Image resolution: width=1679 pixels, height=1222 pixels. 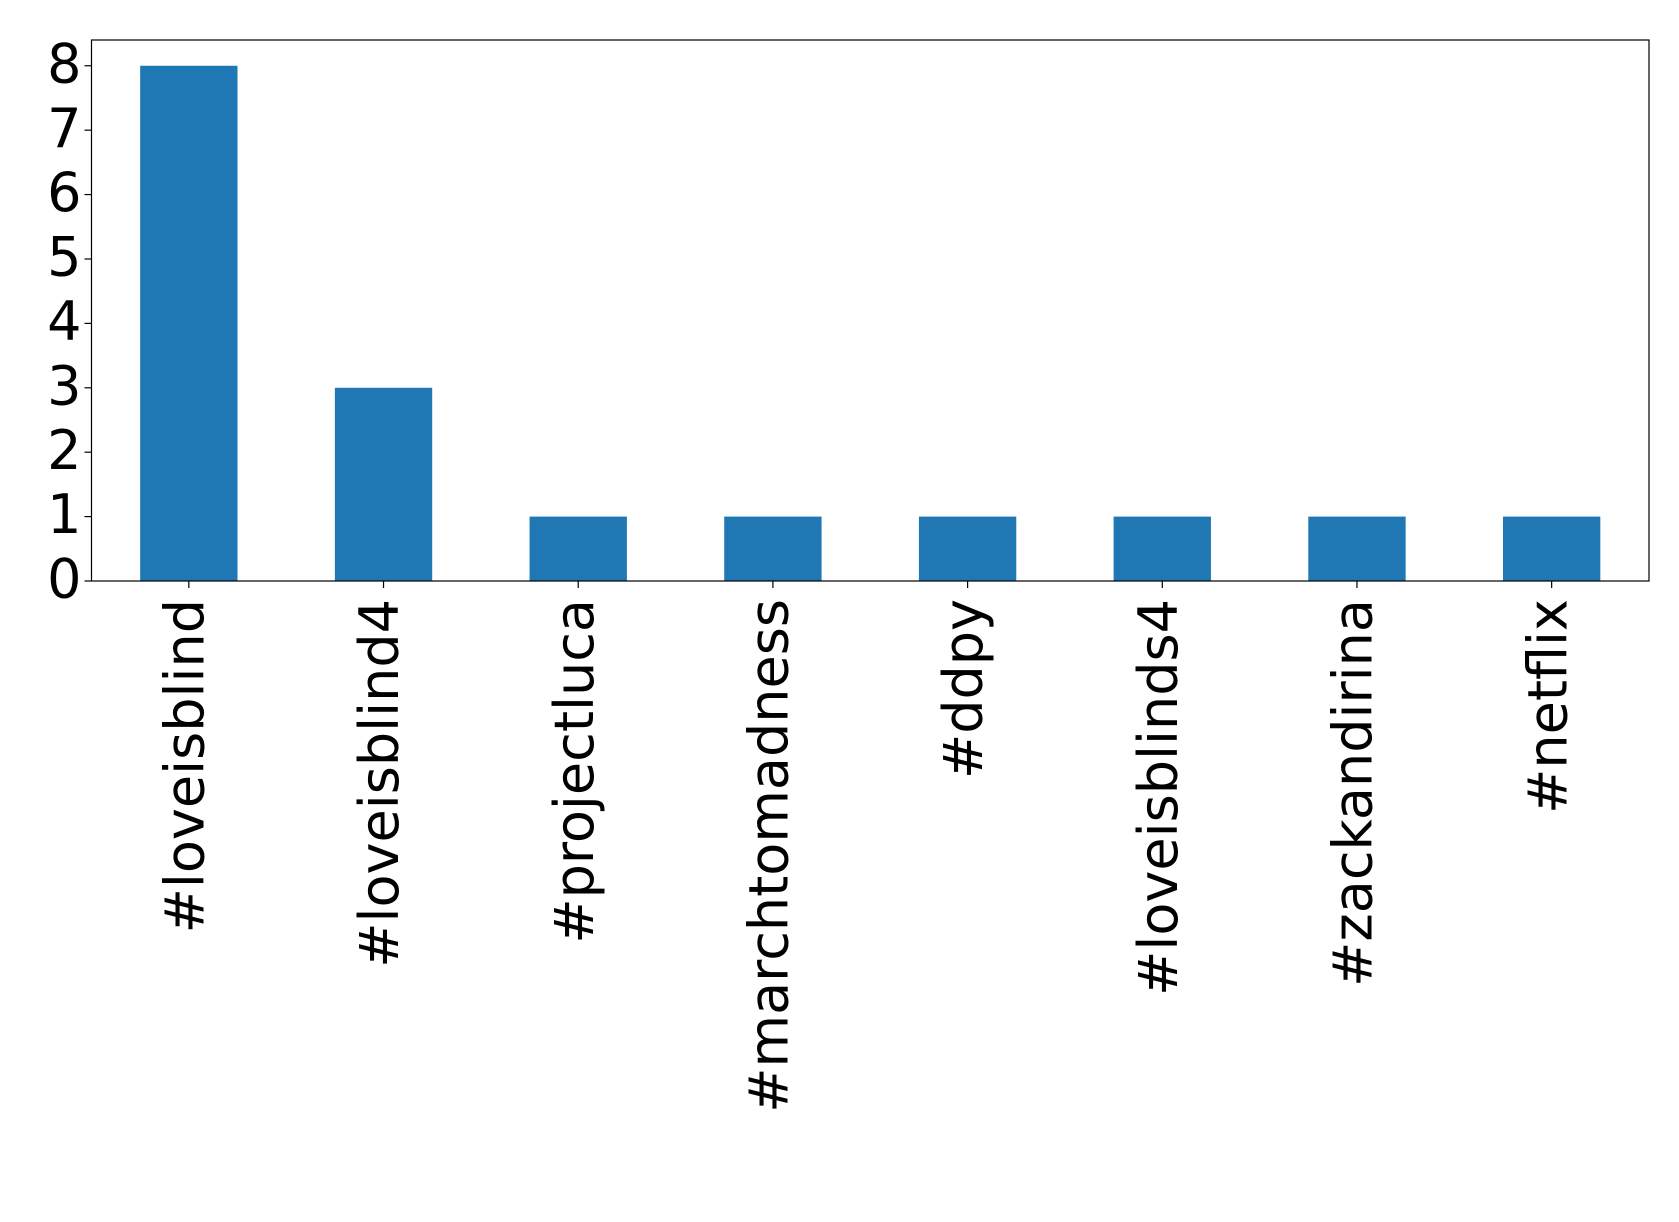 What do you see at coordinates (64, 514) in the screenshot?
I see `y-tick-label: 1` at bounding box center [64, 514].